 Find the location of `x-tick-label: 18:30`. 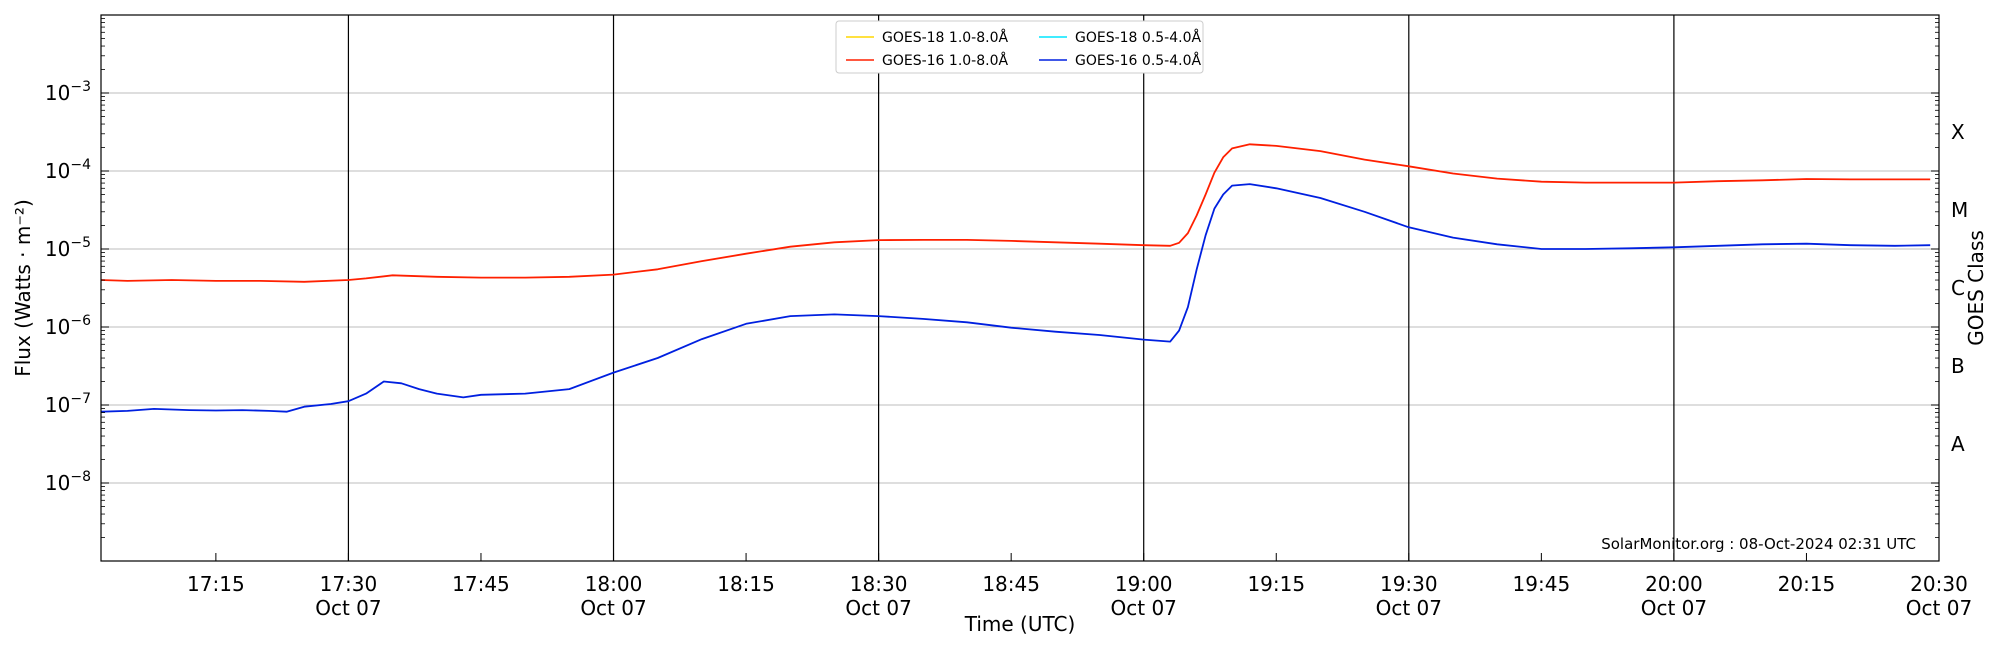

x-tick-label: 18:30 is located at coordinates (879, 584).